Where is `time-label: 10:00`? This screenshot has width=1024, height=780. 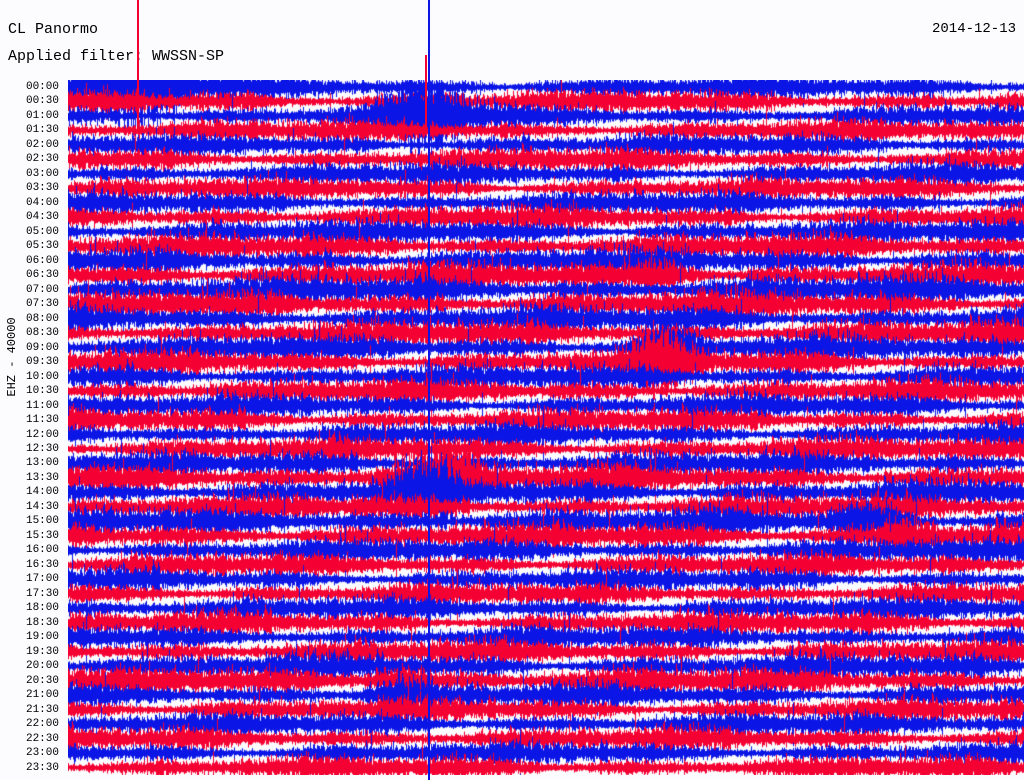 time-label: 10:00 is located at coordinates (42, 376).